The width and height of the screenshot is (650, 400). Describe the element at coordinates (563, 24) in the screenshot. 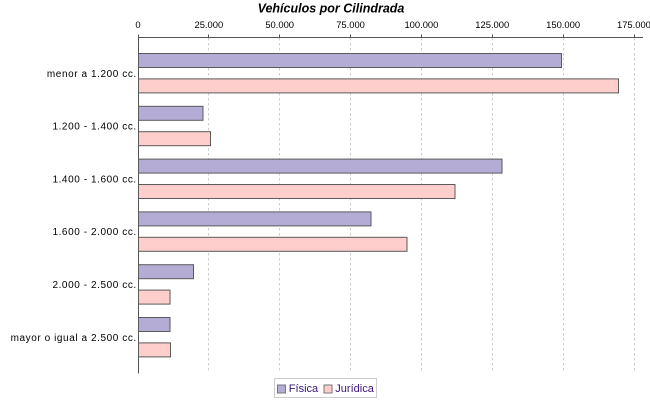

I see `svg-text: 150.000` at that location.